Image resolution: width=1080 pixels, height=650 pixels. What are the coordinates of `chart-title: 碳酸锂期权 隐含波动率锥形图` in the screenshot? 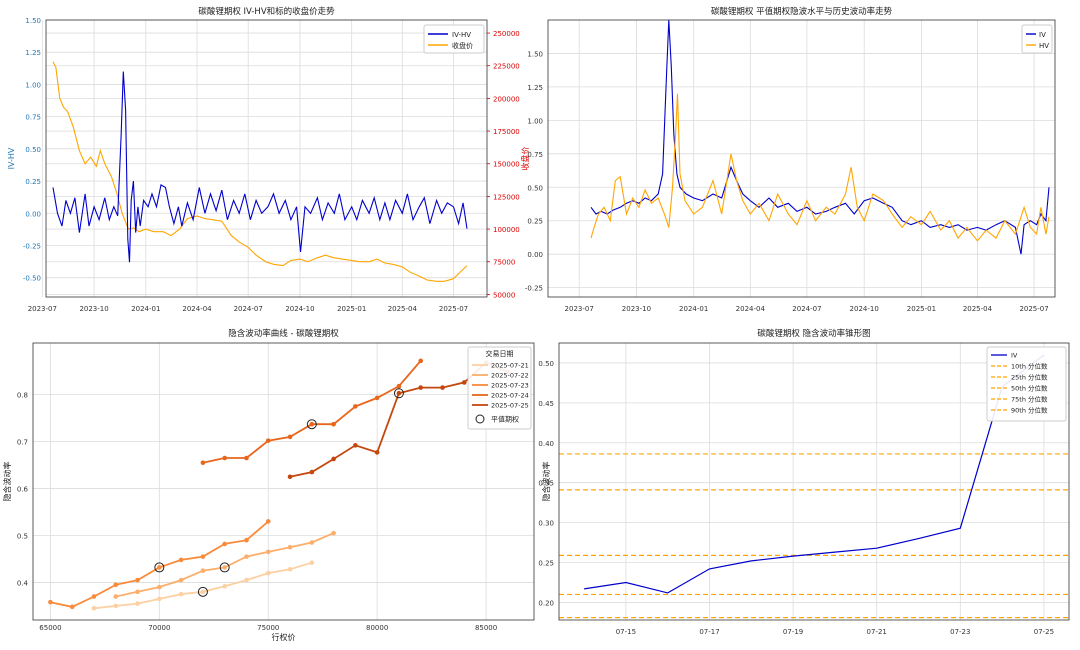 It's located at (813, 333).